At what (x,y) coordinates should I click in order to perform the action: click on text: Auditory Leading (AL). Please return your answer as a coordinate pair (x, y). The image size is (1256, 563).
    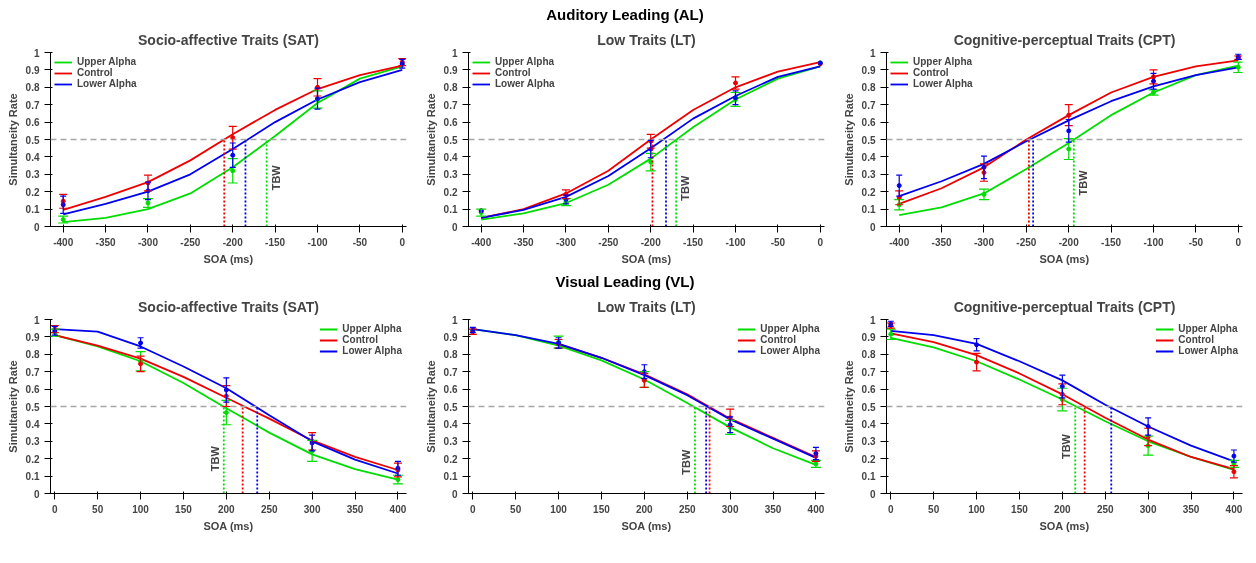
    Looking at the image, I should click on (625, 15).